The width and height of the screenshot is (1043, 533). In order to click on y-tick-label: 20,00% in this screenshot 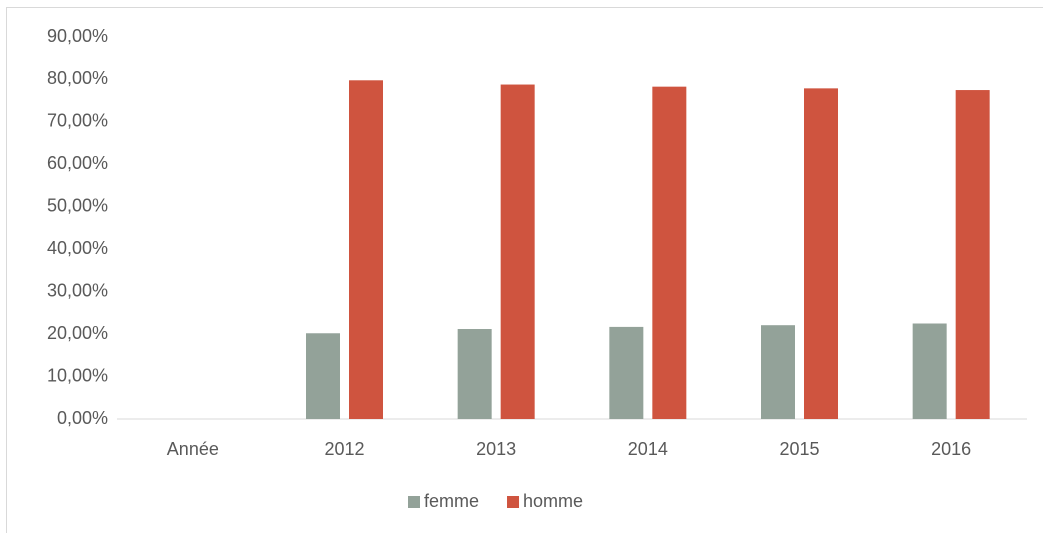, I will do `click(77, 333)`.